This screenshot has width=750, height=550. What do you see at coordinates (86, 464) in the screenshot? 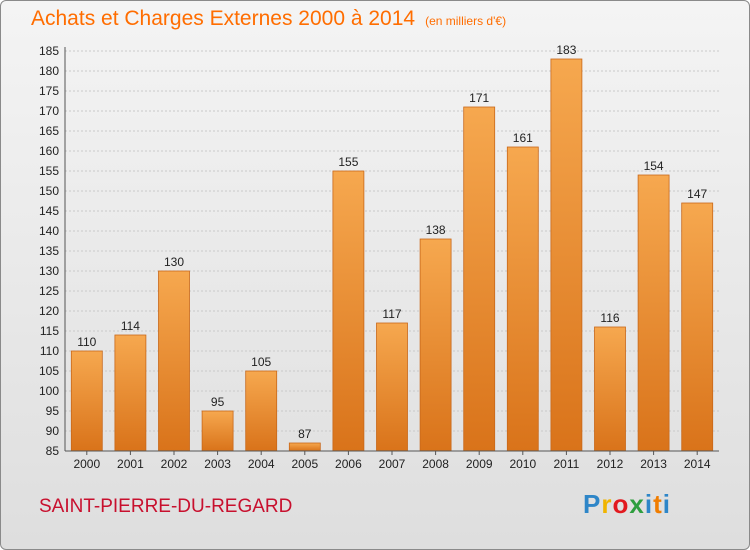
I see `x-tick-label: 2000` at bounding box center [86, 464].